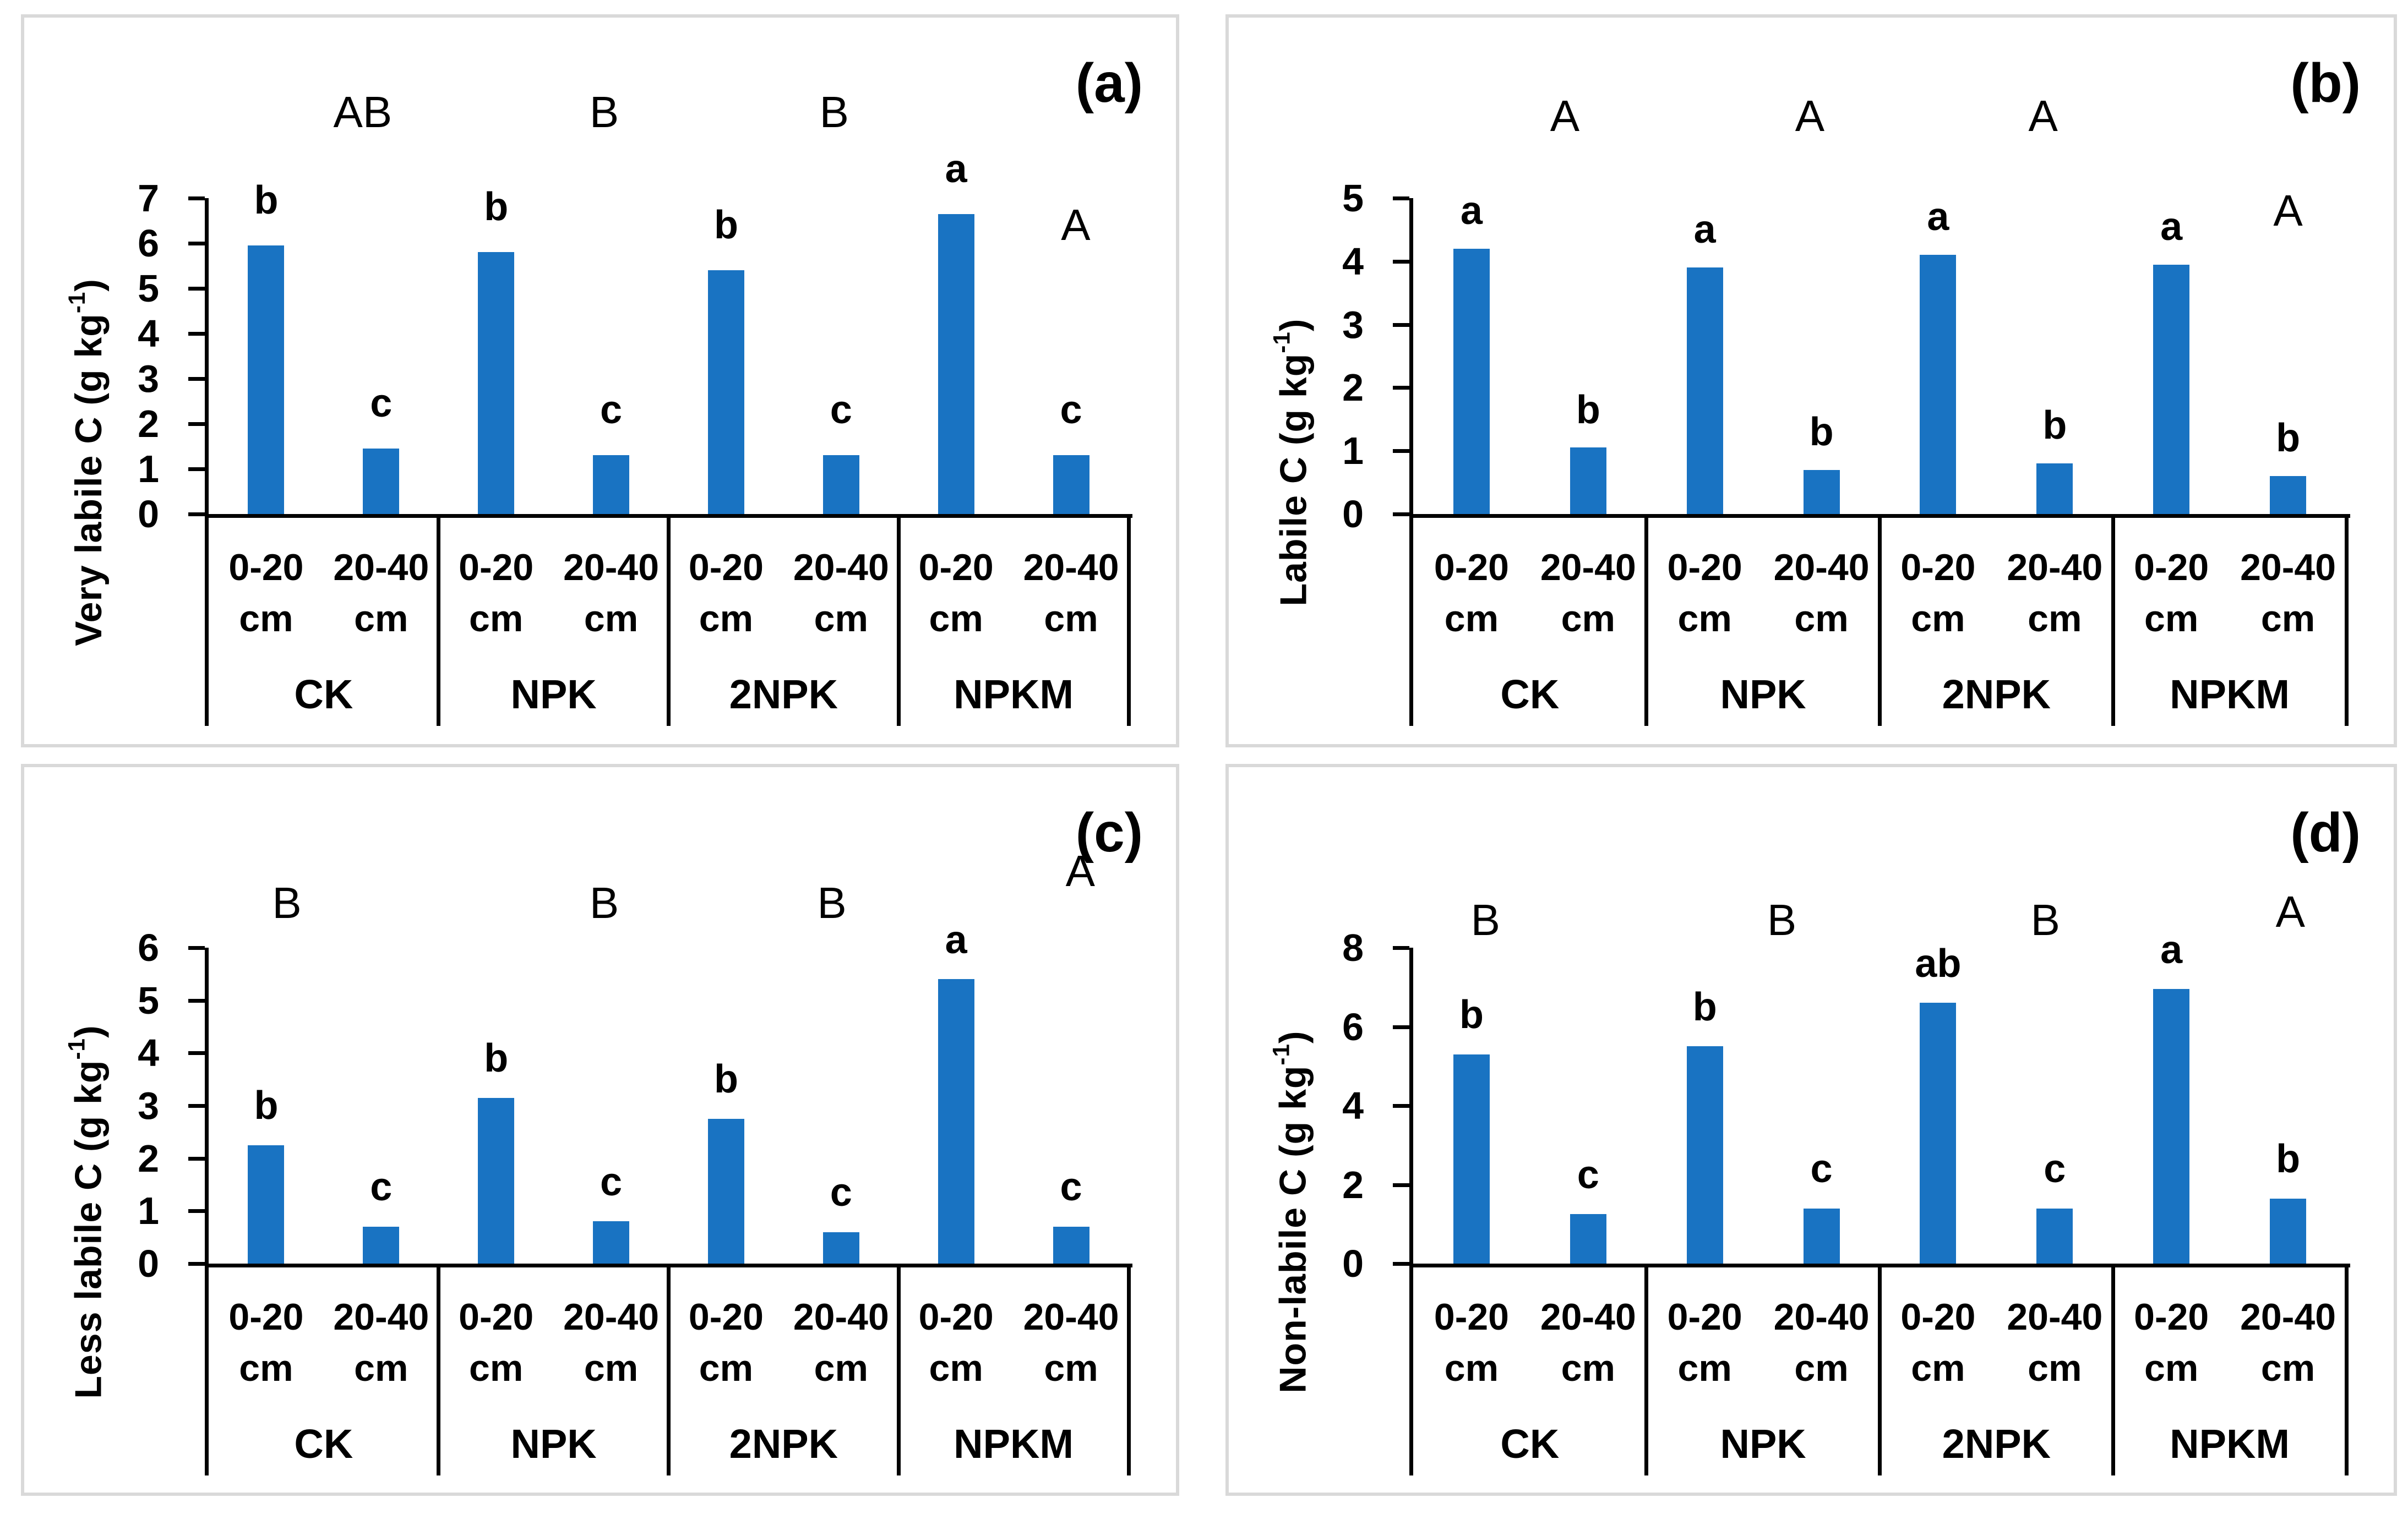 The height and width of the screenshot is (1514, 2408). I want to click on panel-tag-b: (b), so click(2325, 83).